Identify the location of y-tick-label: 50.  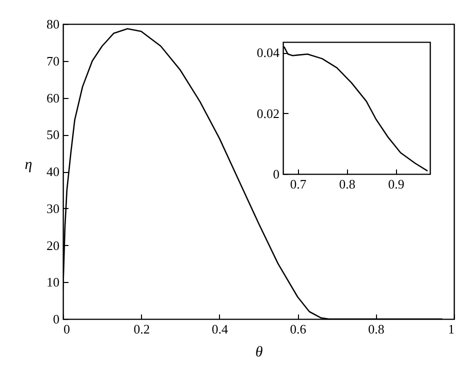
(53, 134).